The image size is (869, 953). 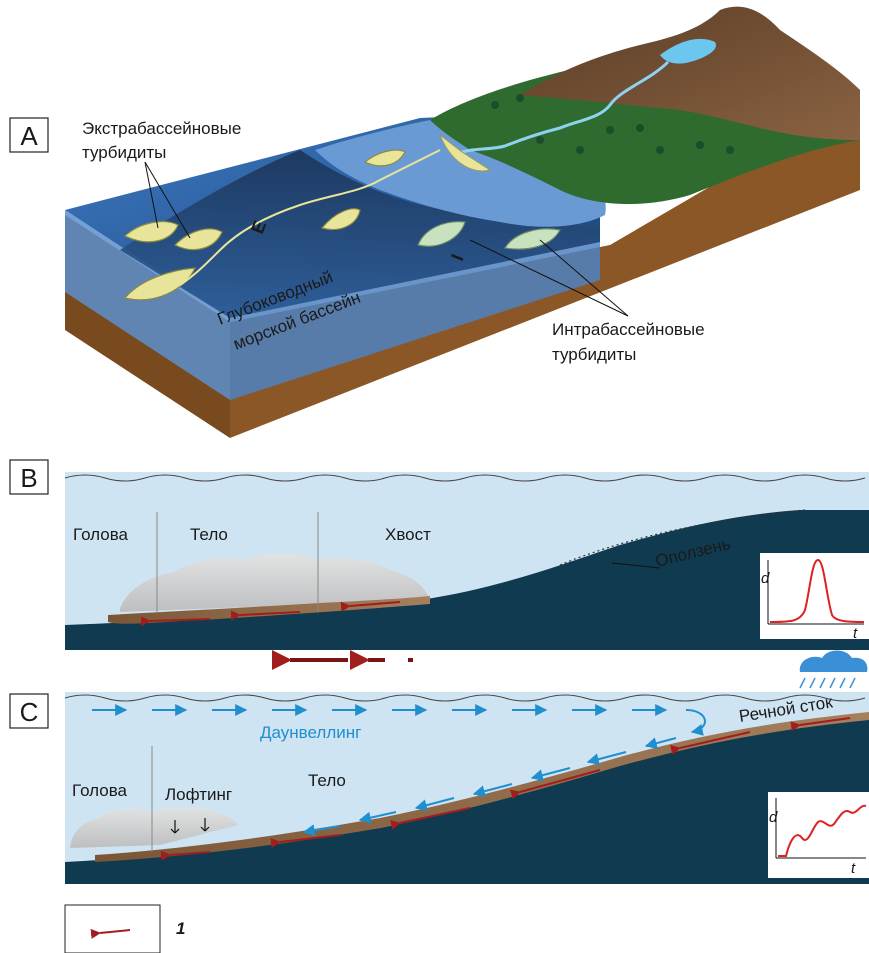 I want to click on legend-box, so click(x=112, y=929).